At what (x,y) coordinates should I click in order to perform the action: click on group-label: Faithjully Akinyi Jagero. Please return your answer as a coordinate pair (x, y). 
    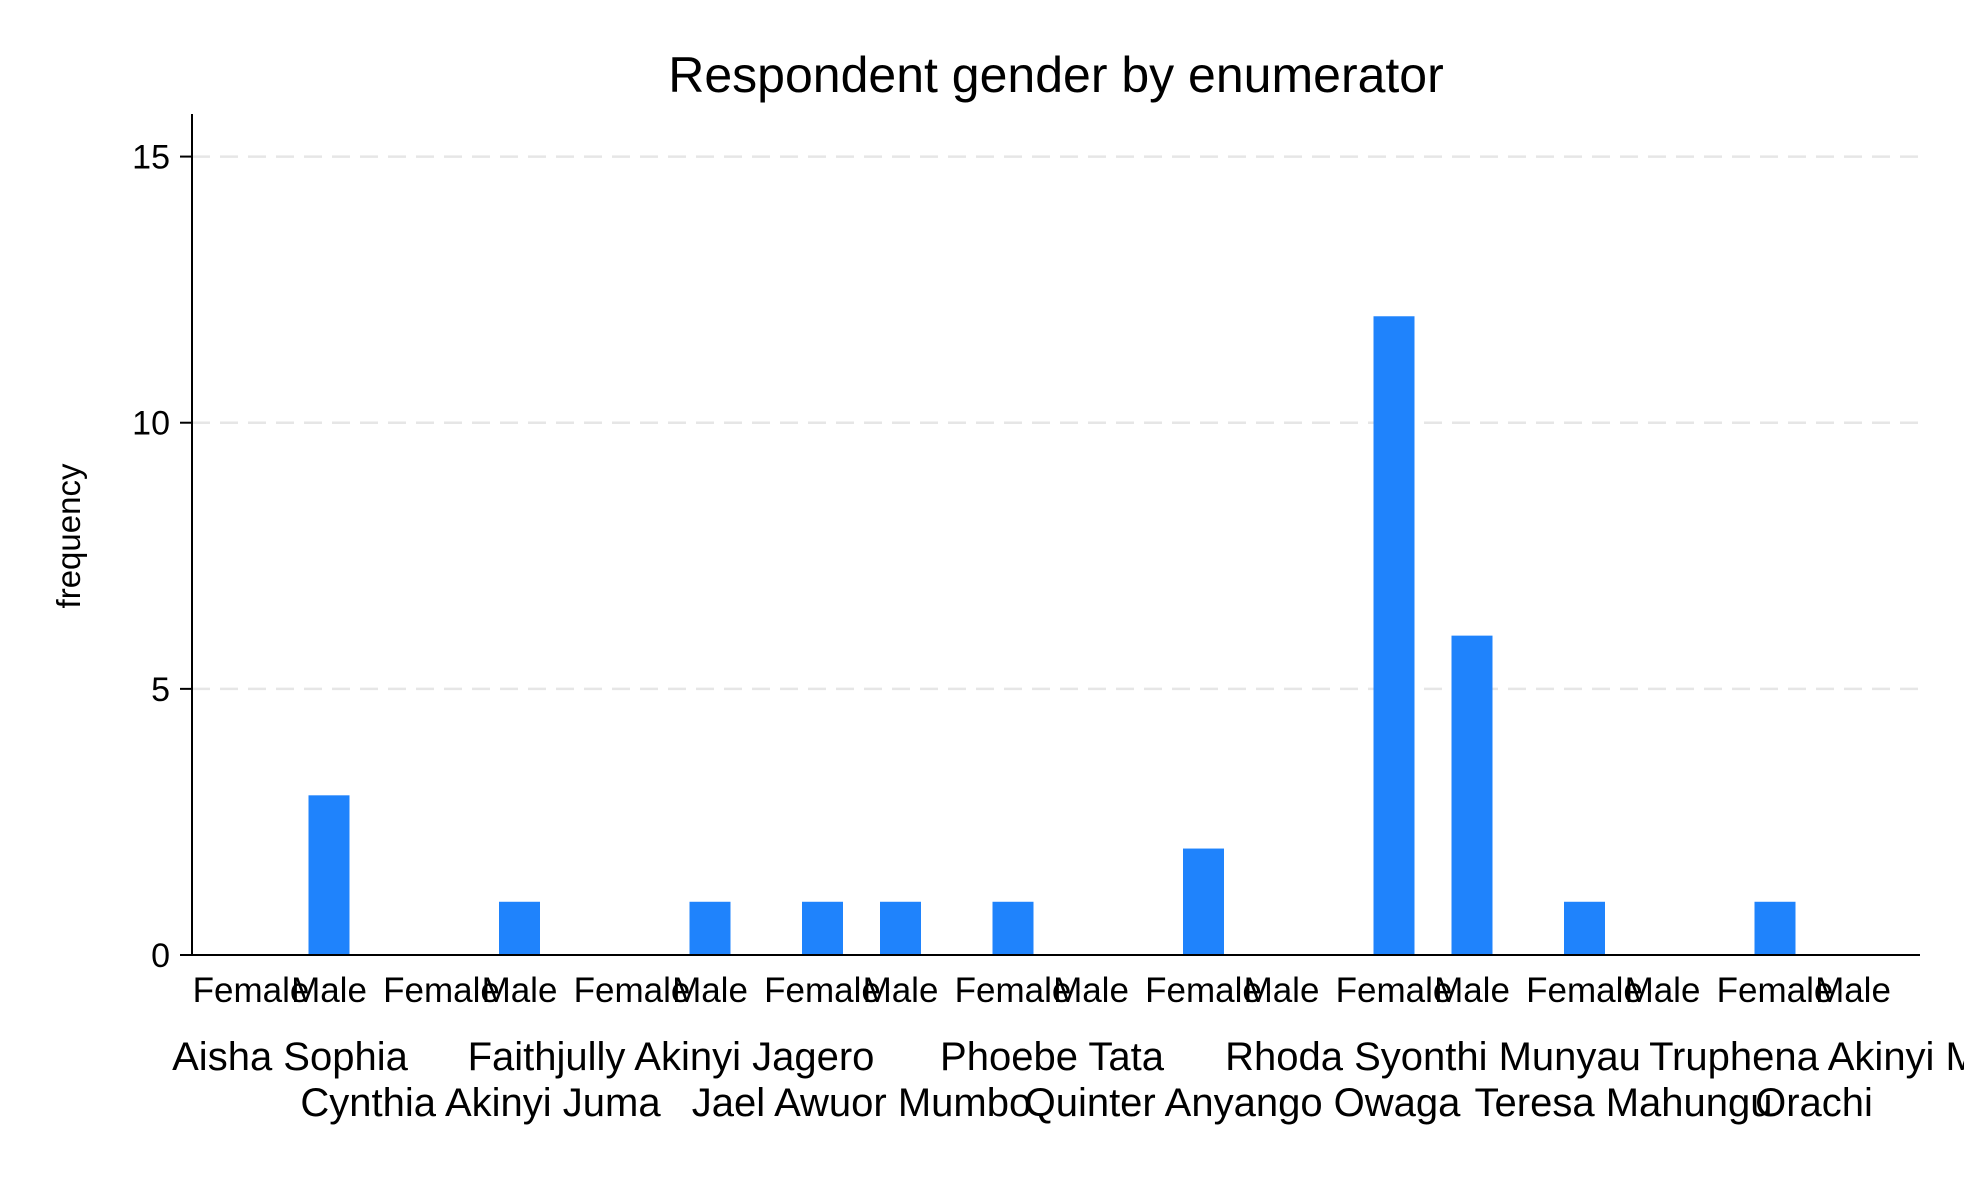
    Looking at the image, I should click on (671, 1057).